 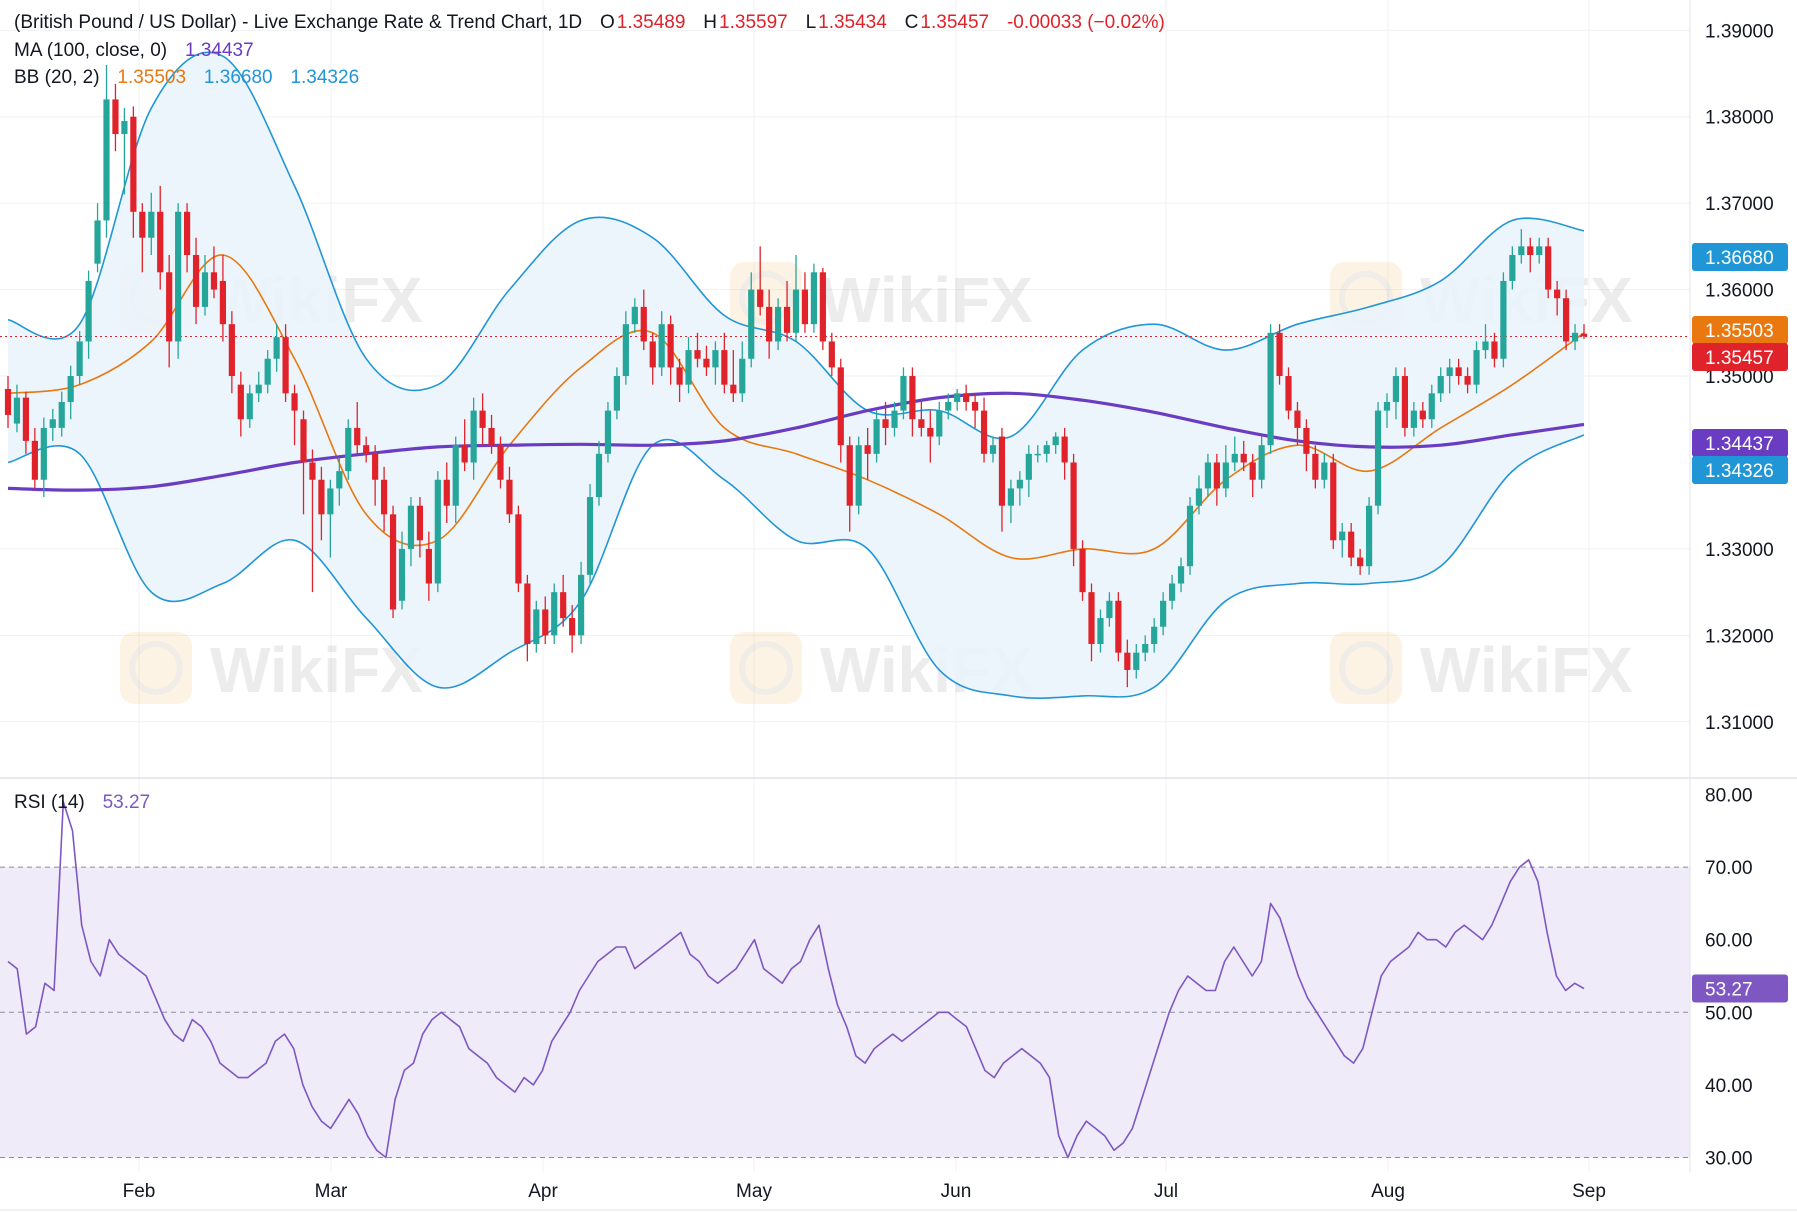 What do you see at coordinates (49, 802) in the screenshot?
I see `rsi-label: RSI (14)` at bounding box center [49, 802].